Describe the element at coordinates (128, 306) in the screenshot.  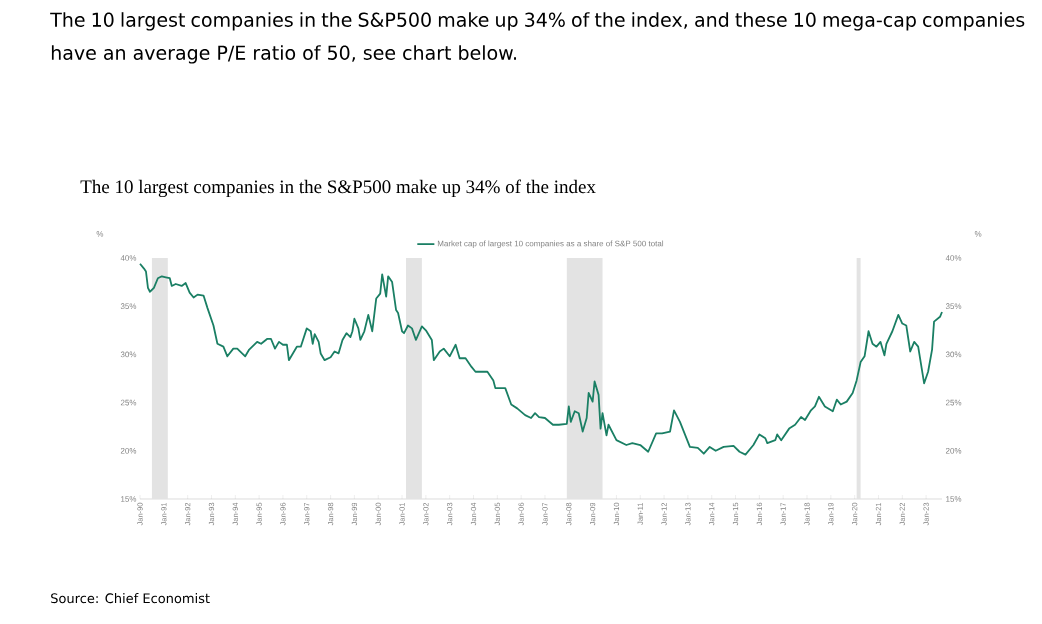
I see `y-tick-label: 35%` at that location.